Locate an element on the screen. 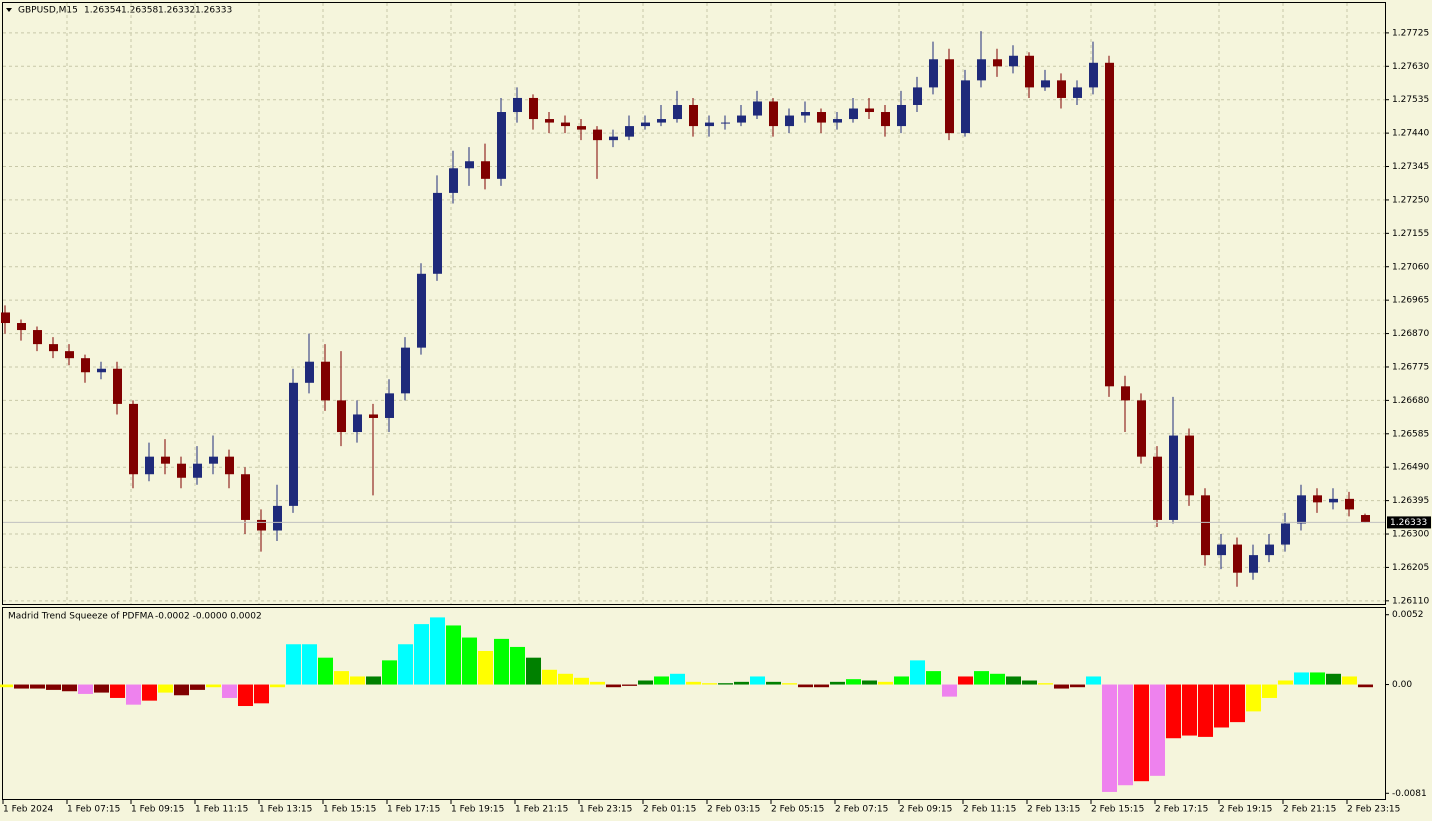 The height and width of the screenshot is (821, 1432). x-tick-label: 2 Feb 09:15 is located at coordinates (925, 810).